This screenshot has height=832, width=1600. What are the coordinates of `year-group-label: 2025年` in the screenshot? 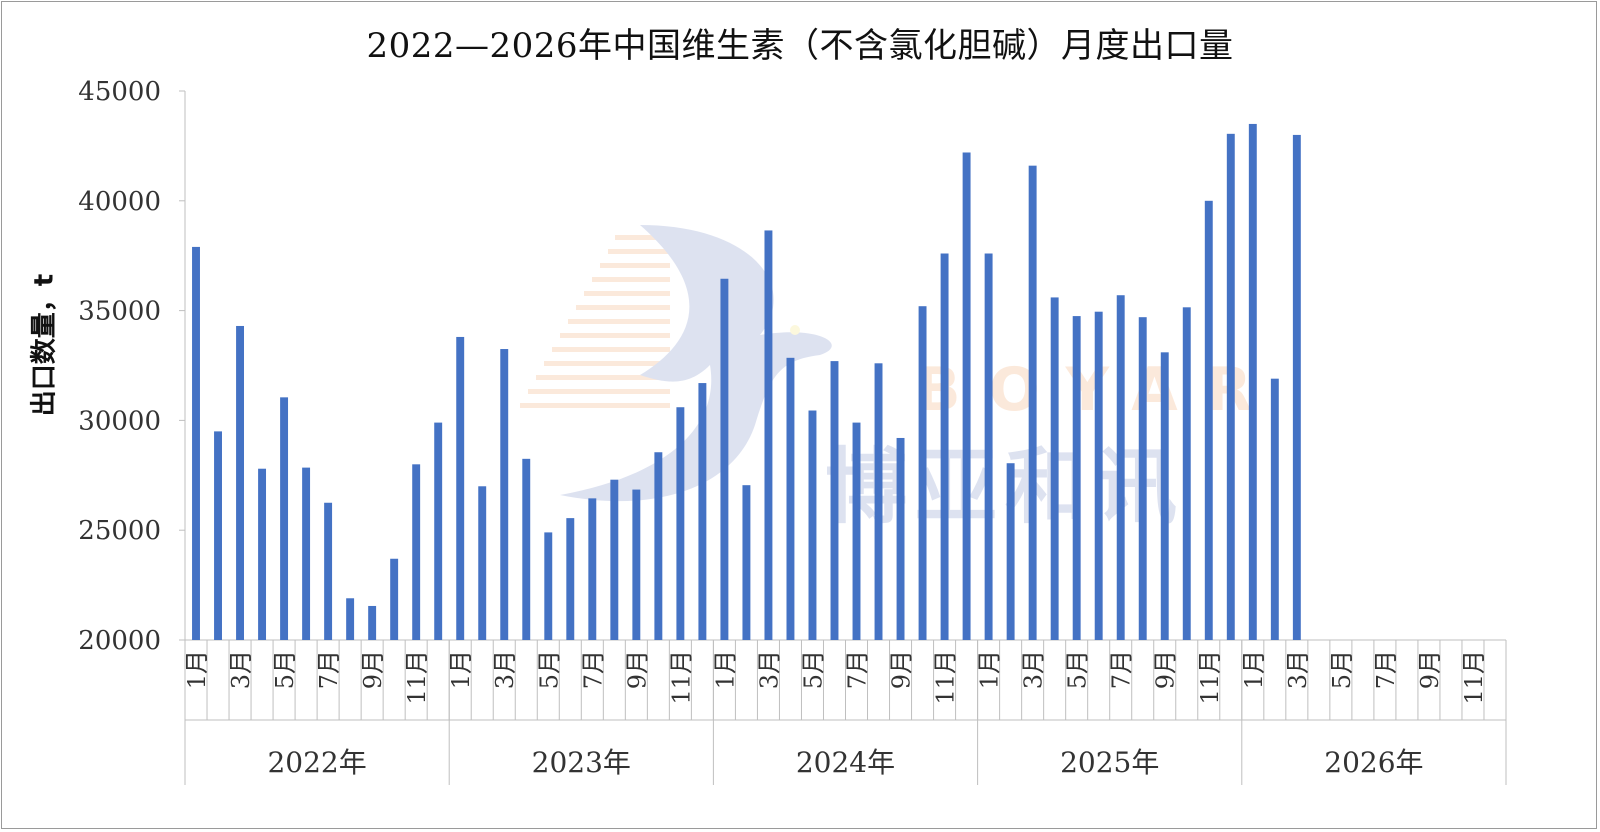 It's located at (1109, 762).